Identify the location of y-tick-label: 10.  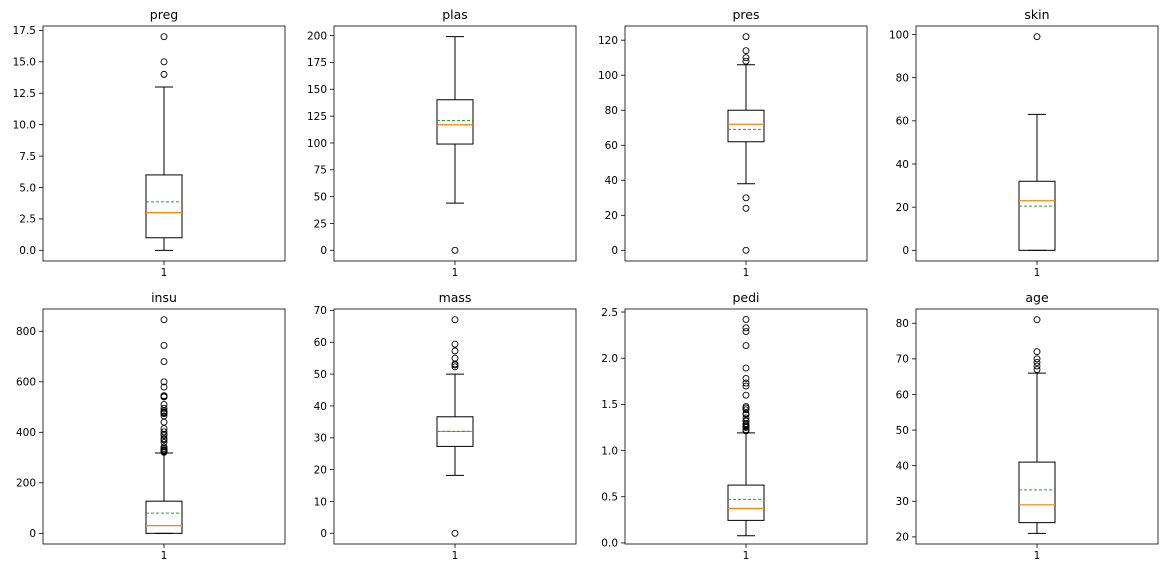
(320, 502).